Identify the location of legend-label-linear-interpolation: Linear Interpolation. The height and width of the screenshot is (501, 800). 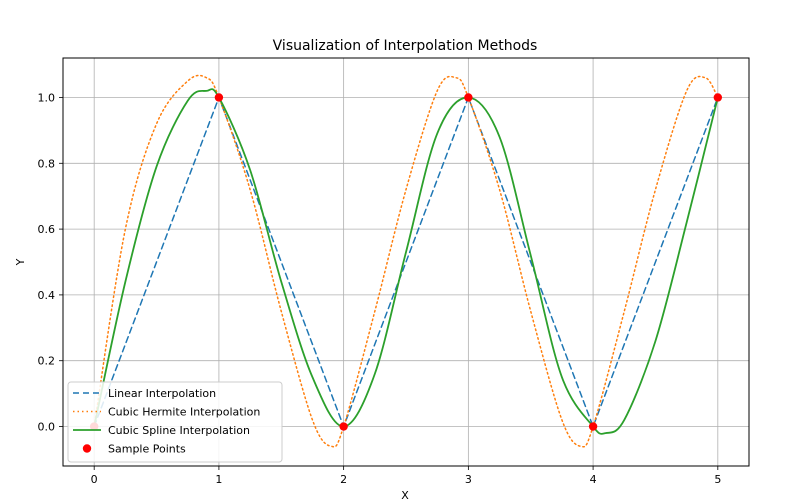
(162, 393).